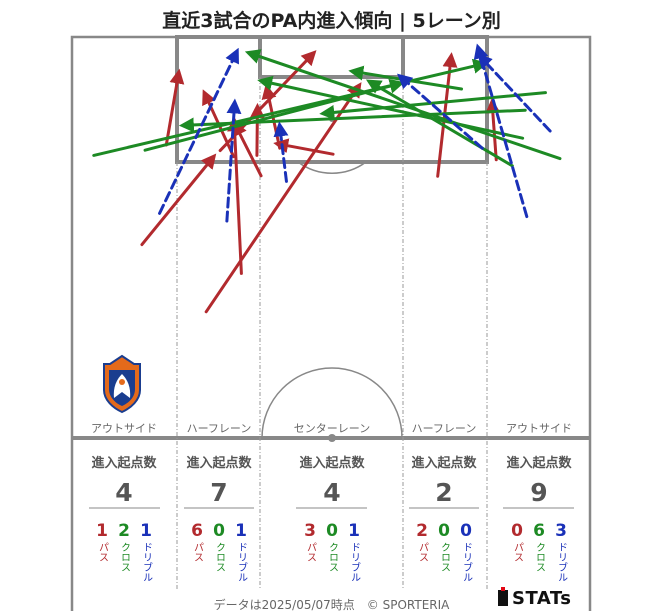  What do you see at coordinates (102, 531) in the screenshot?
I see `pass-count: 1` at bounding box center [102, 531].